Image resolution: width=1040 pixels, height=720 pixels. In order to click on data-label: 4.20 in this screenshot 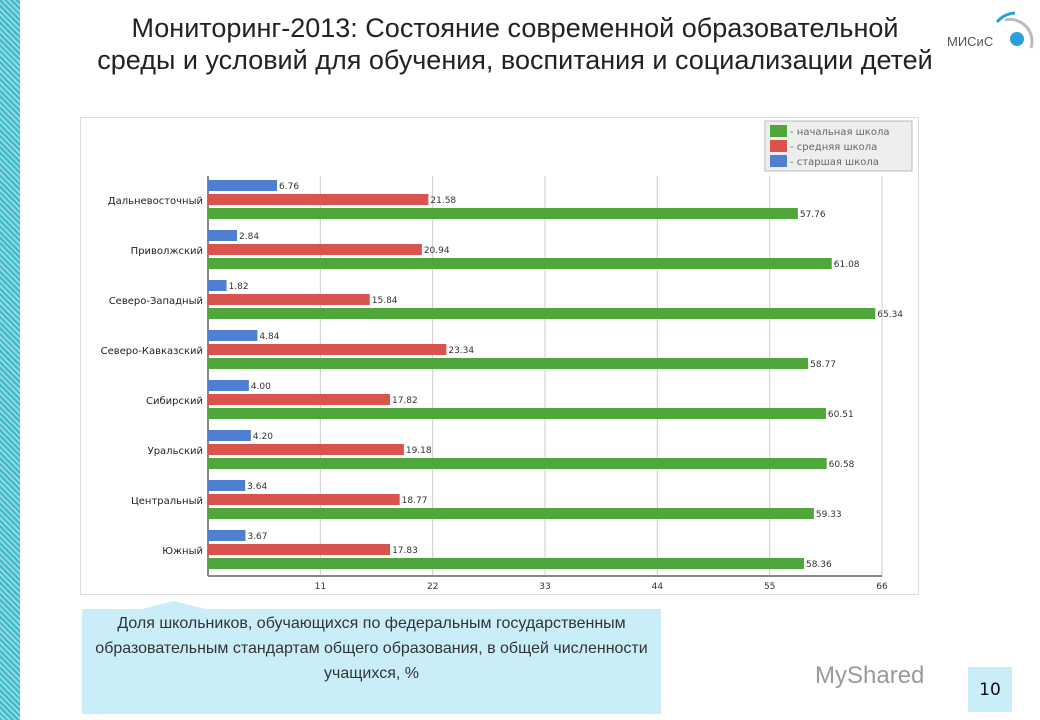, I will do `click(263, 437)`.